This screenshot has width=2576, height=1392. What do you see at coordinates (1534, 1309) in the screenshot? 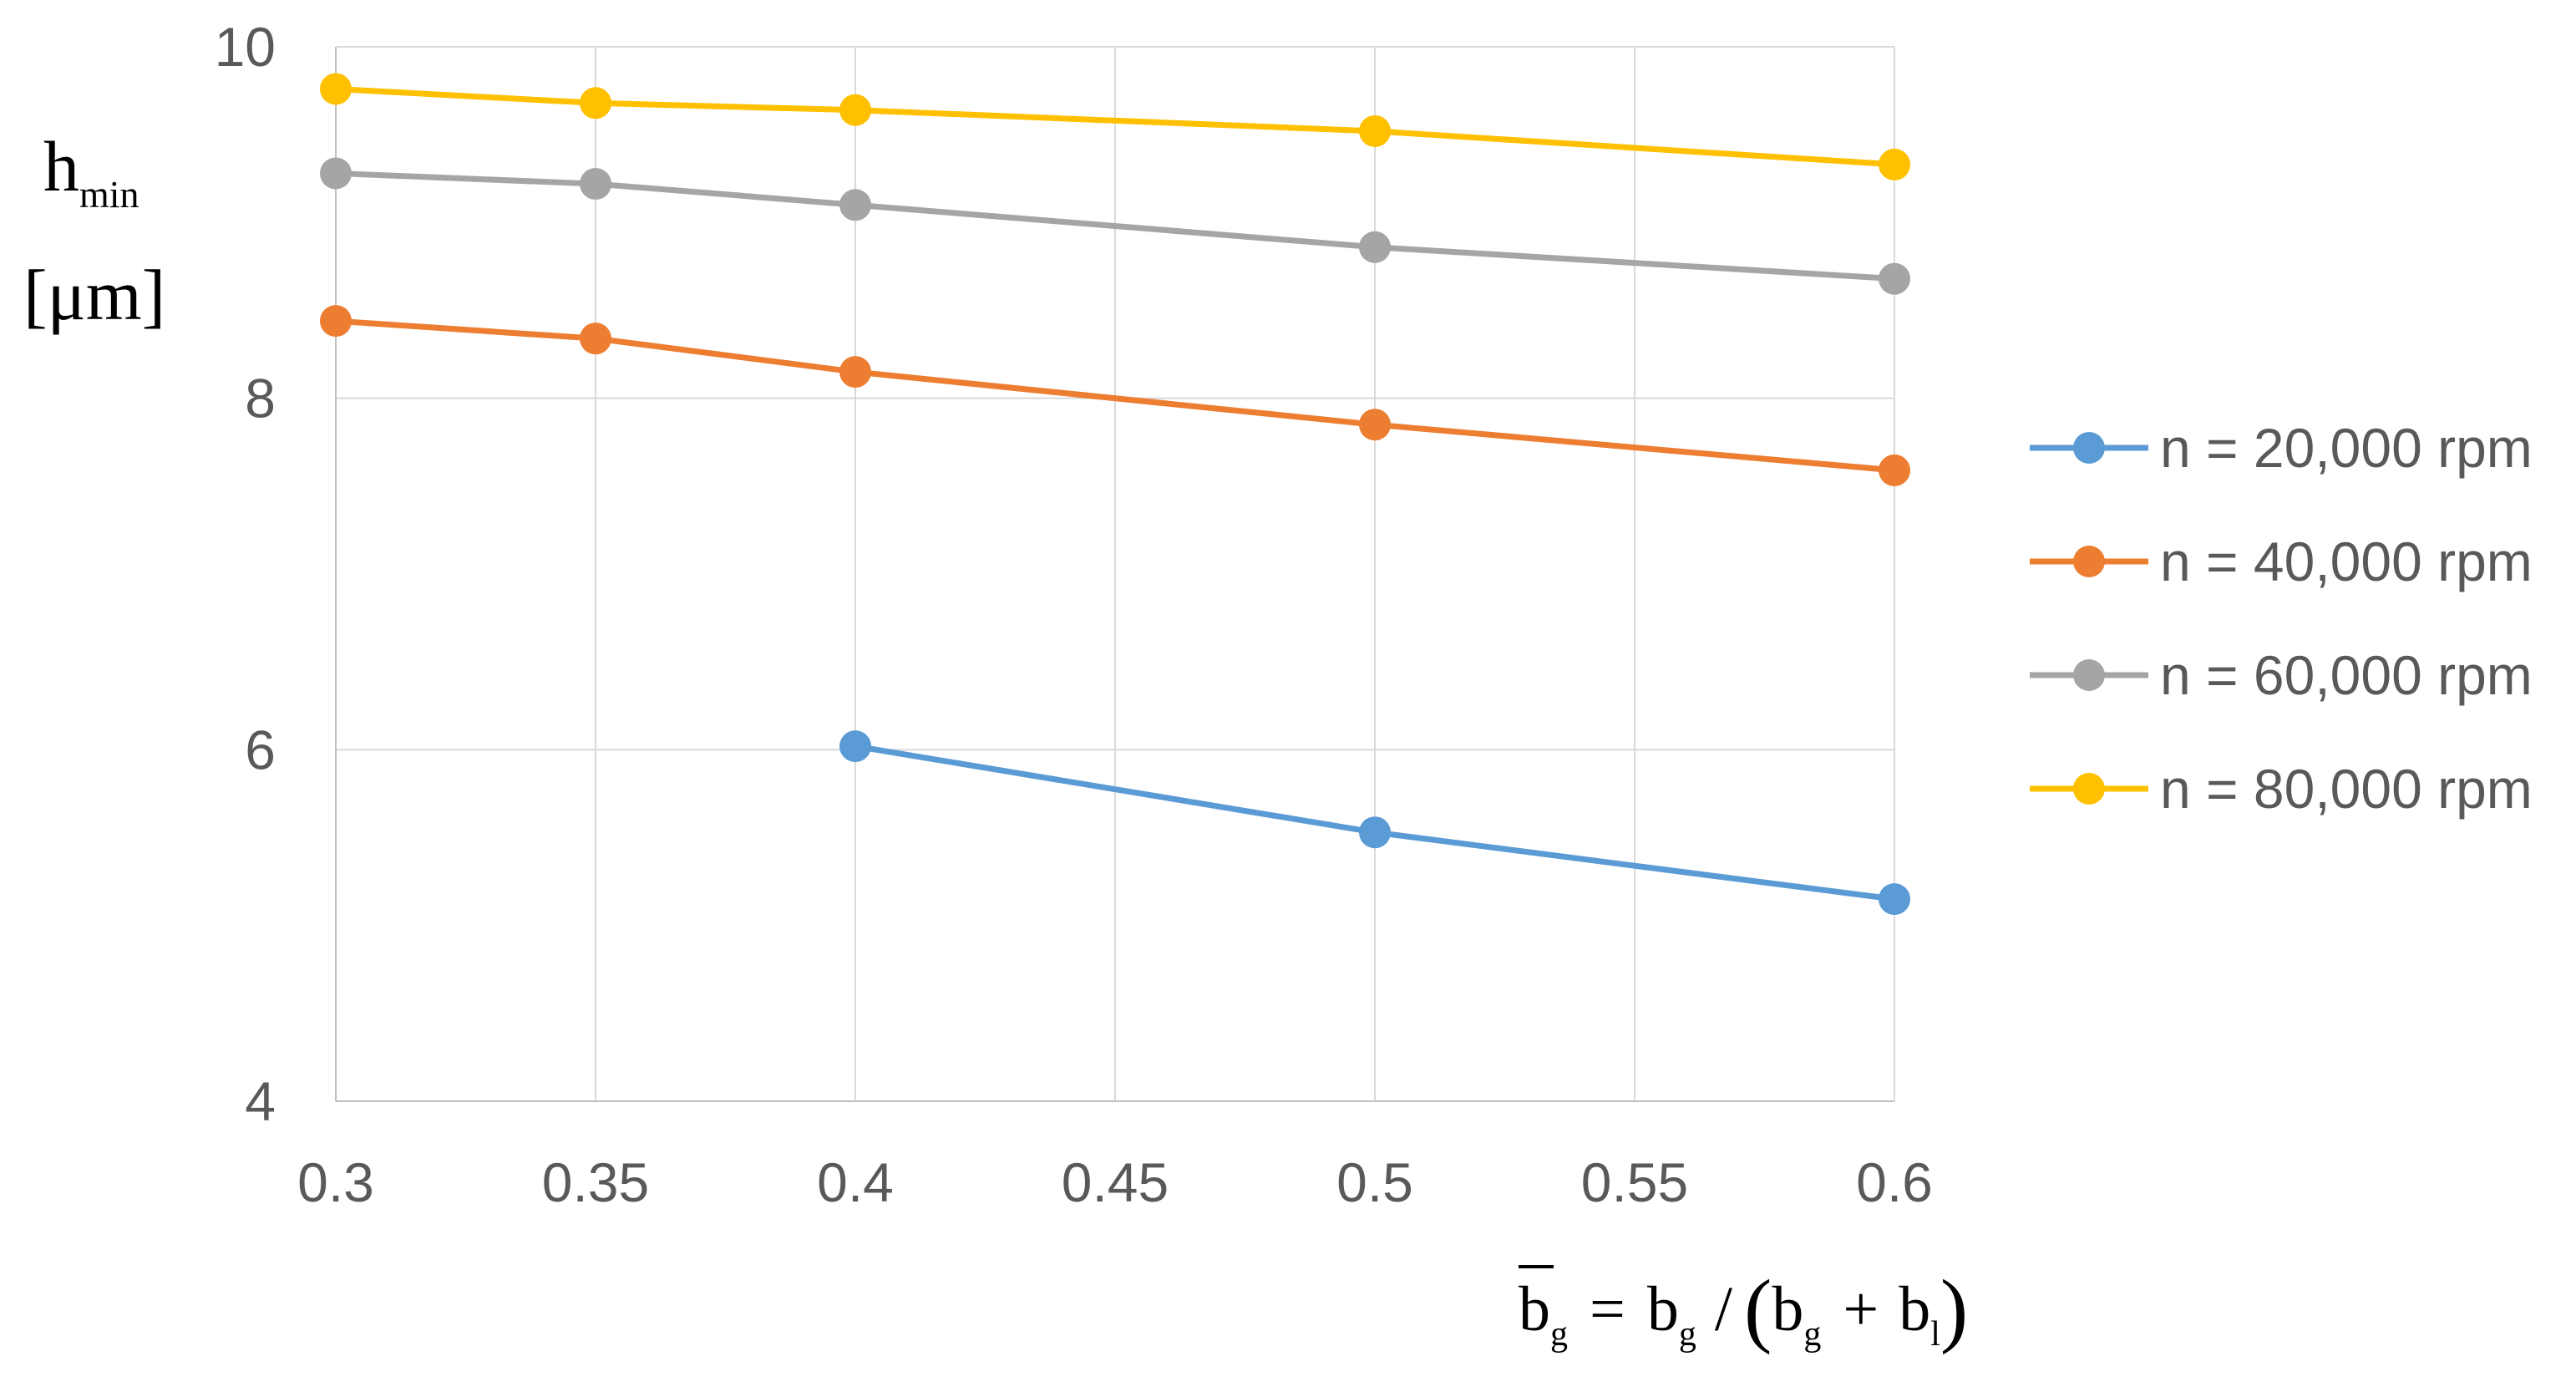
I see `x-axis-label-symbol: b` at bounding box center [1534, 1309].